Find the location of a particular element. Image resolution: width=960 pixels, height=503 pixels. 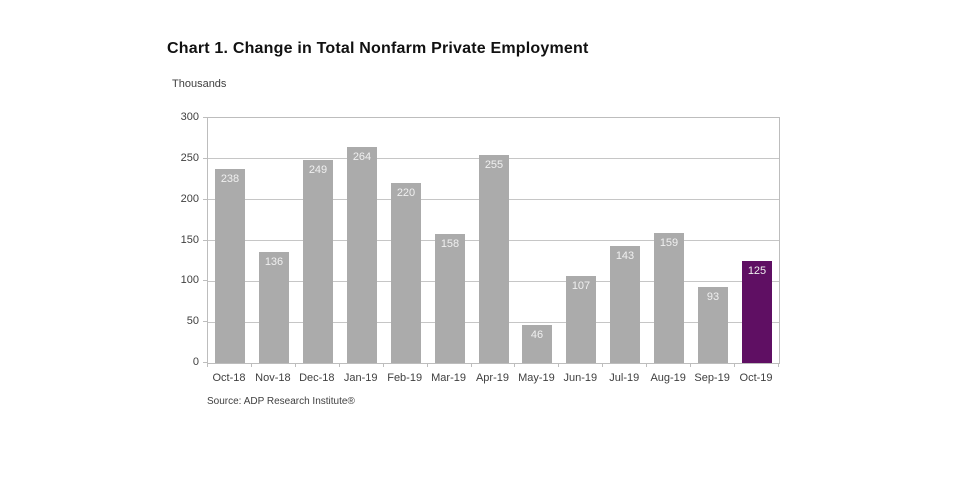

bar-Nov-18: 136 is located at coordinates (274, 307).